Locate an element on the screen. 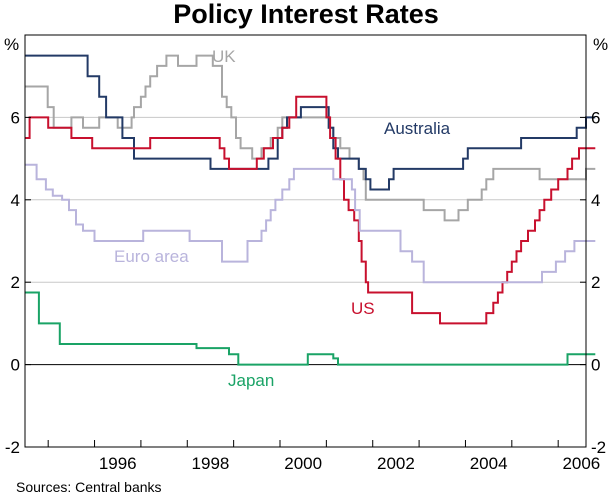 This screenshot has height=497, width=613. ytick-label-left--2: -2 is located at coordinates (12, 447).